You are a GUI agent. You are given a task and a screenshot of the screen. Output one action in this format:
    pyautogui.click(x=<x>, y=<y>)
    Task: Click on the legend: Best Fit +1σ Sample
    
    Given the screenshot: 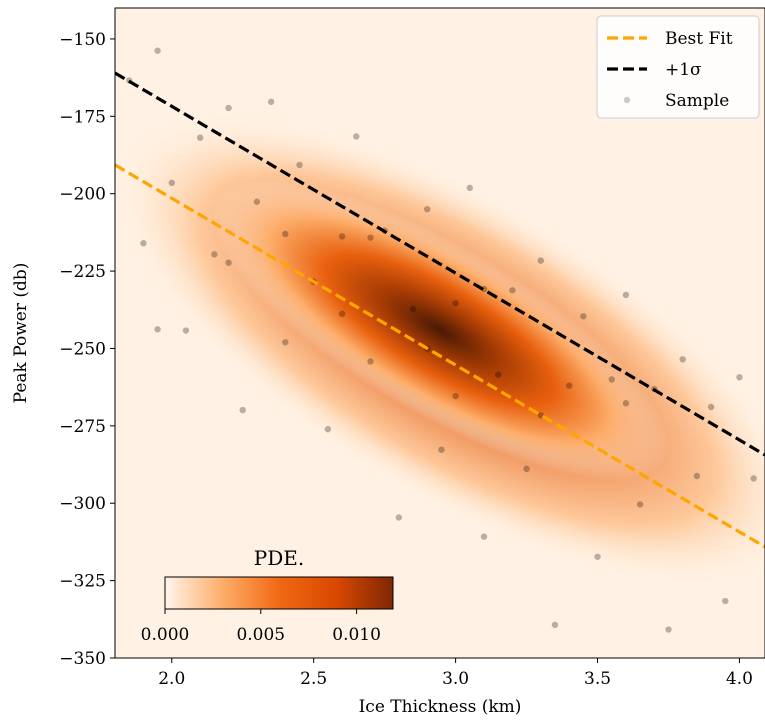 What is the action you would take?
    pyautogui.click(x=678, y=67)
    